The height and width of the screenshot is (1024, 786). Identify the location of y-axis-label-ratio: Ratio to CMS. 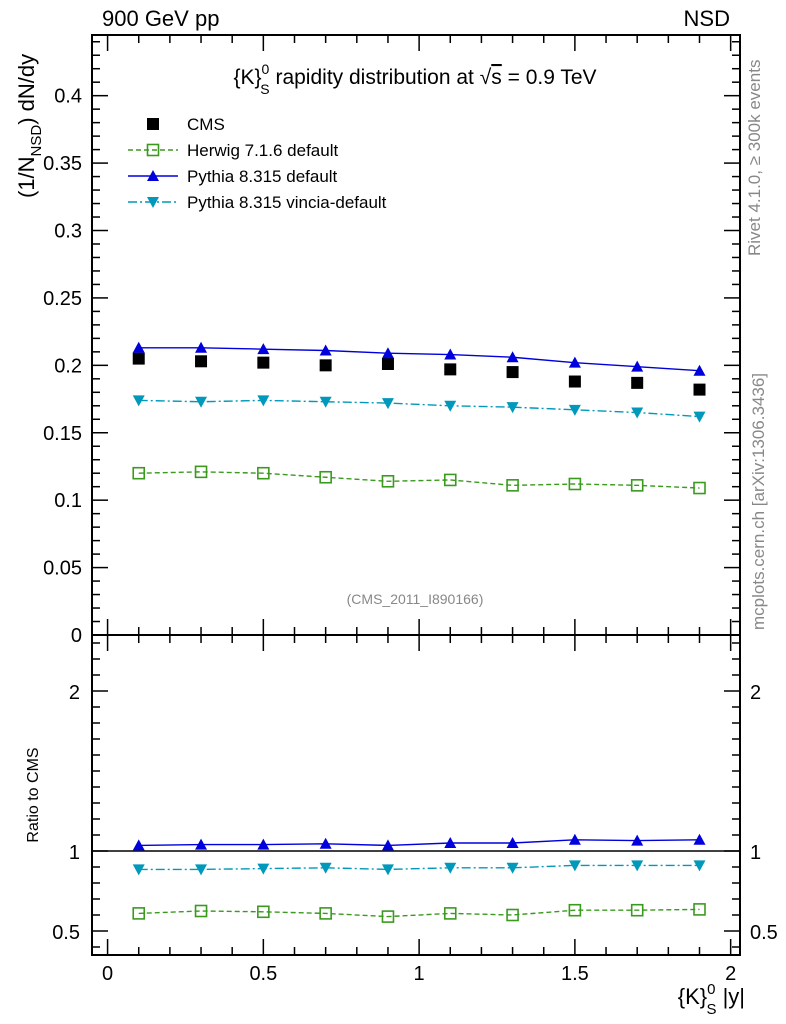
(33, 794).